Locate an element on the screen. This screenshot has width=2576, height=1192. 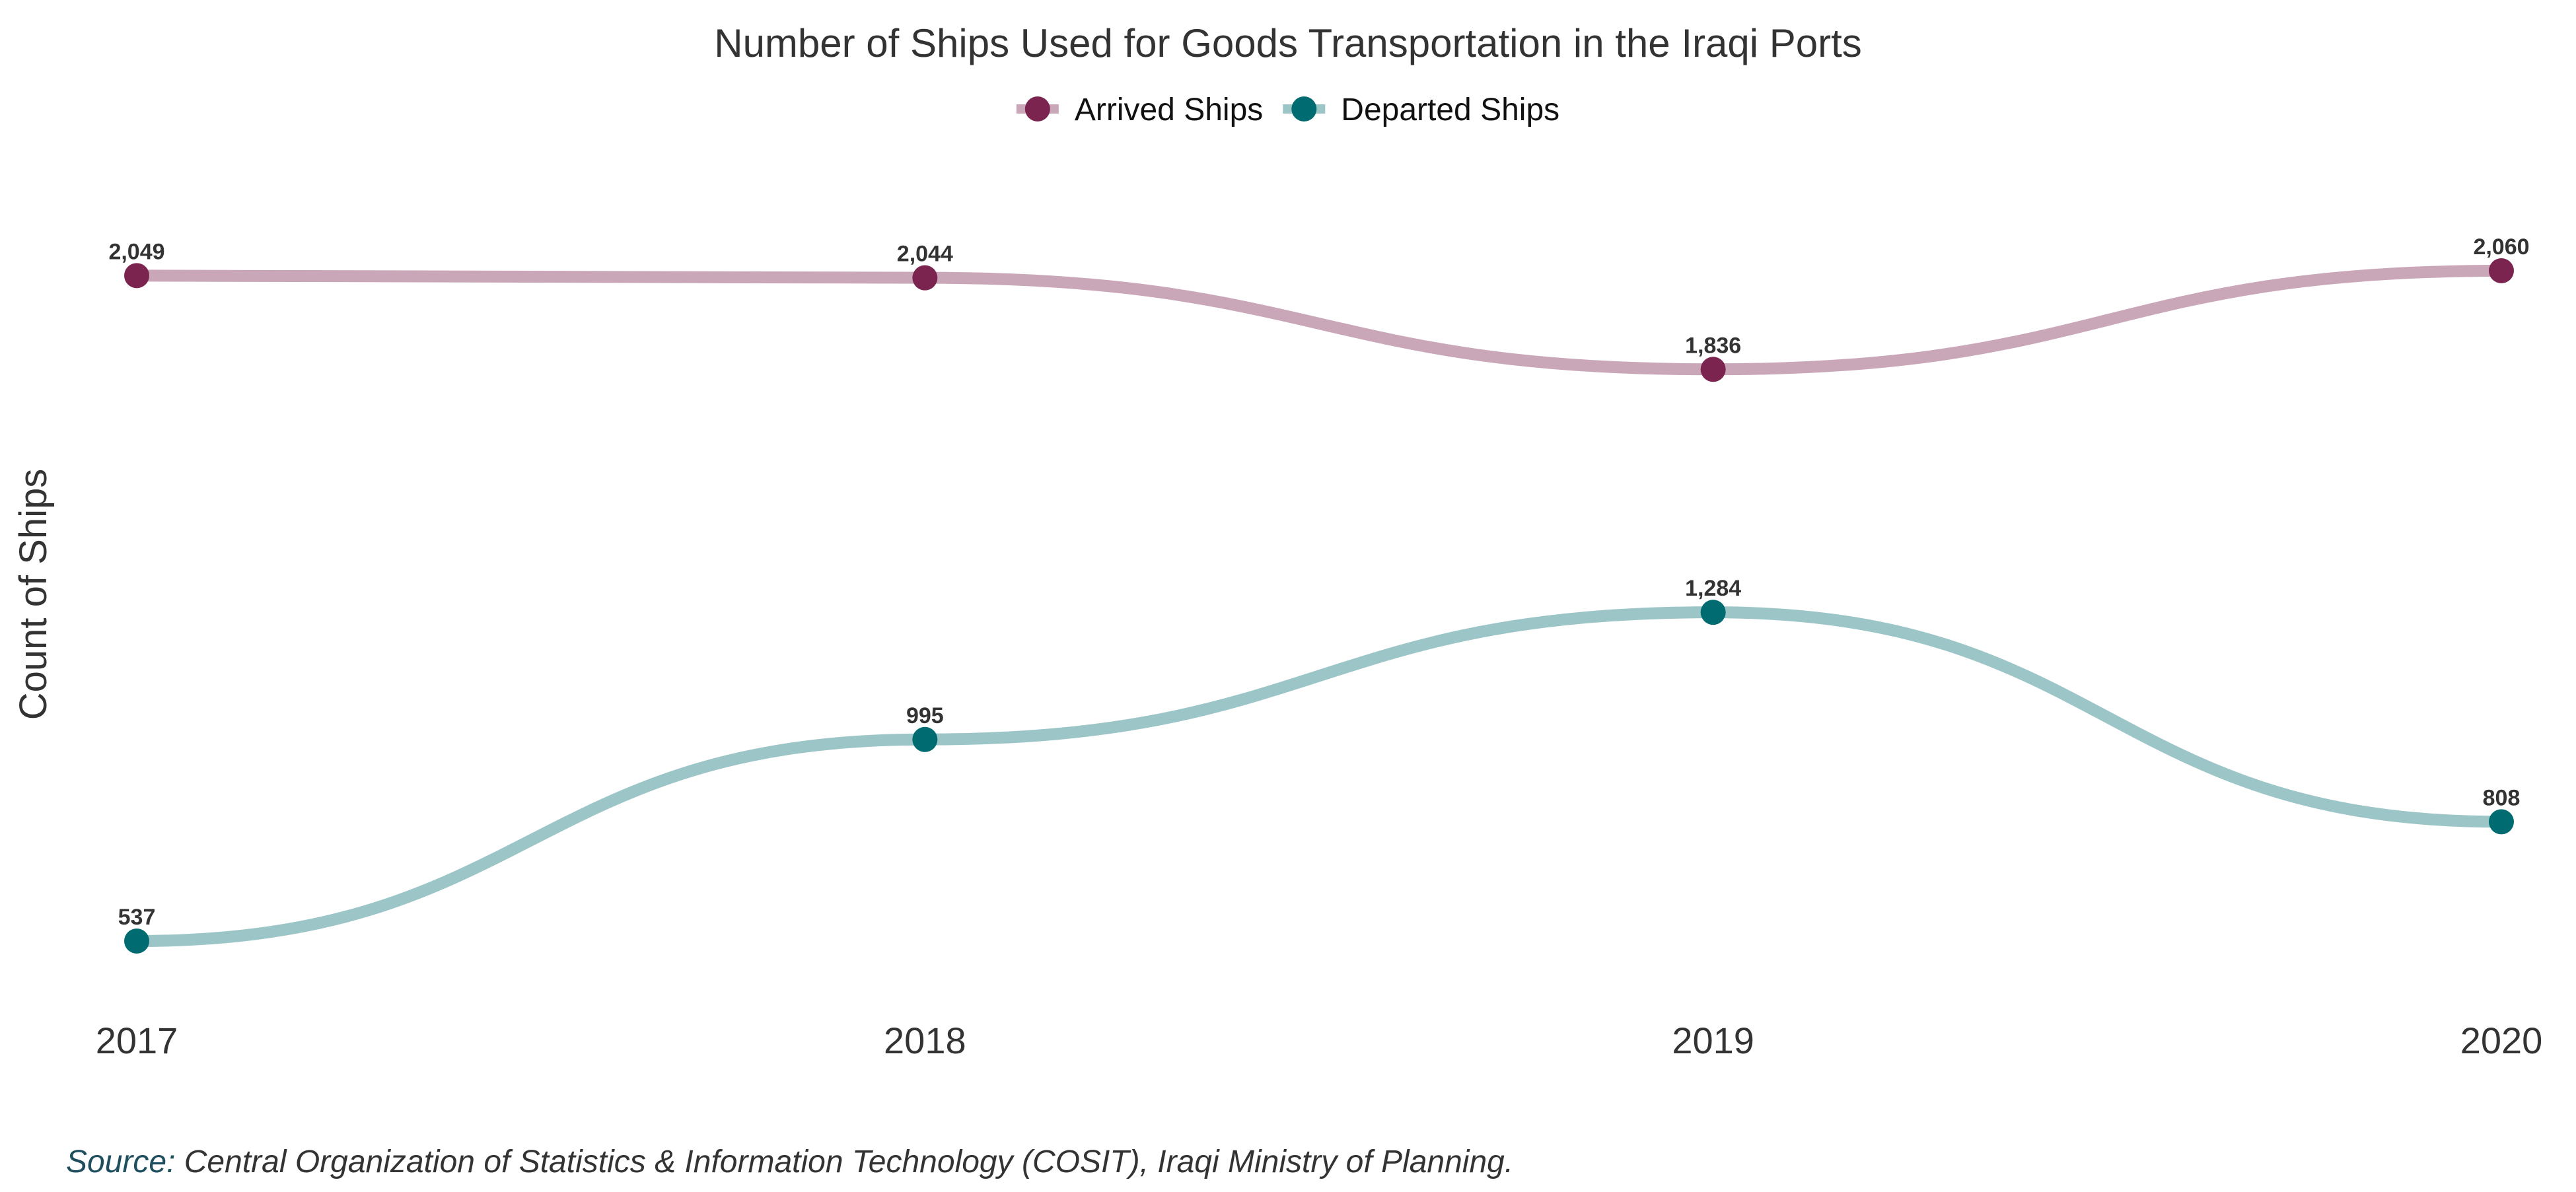
series-1: 2,049 2,044 1,836 2,060 is located at coordinates (1319, 308).